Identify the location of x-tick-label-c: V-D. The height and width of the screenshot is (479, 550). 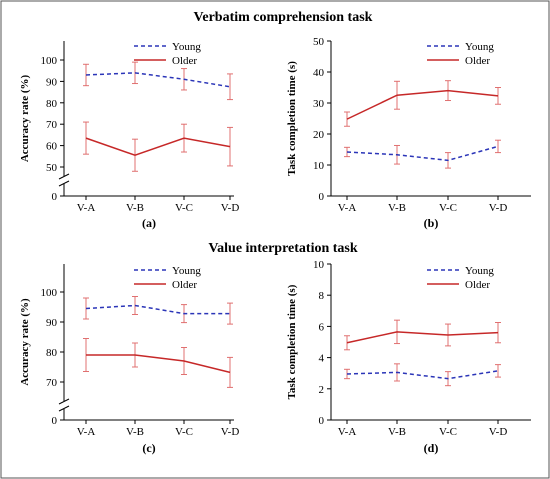
(230, 432).